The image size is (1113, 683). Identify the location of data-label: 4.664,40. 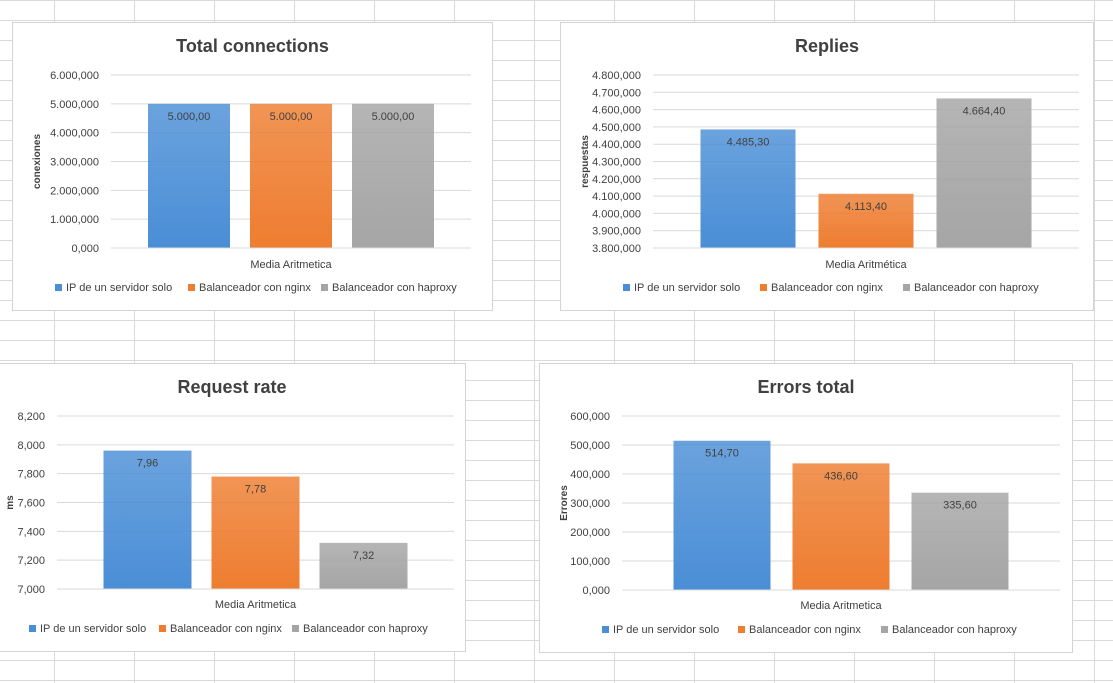
(984, 111).